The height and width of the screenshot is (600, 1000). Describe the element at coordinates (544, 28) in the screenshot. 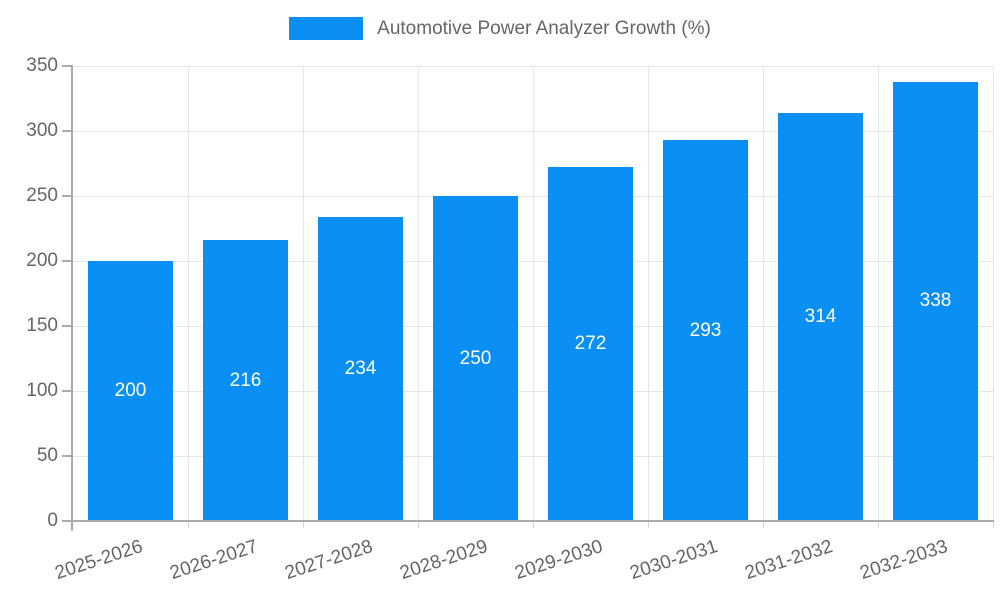

I see `legend-label: Automotive Power Analyzer Growth (%)` at that location.